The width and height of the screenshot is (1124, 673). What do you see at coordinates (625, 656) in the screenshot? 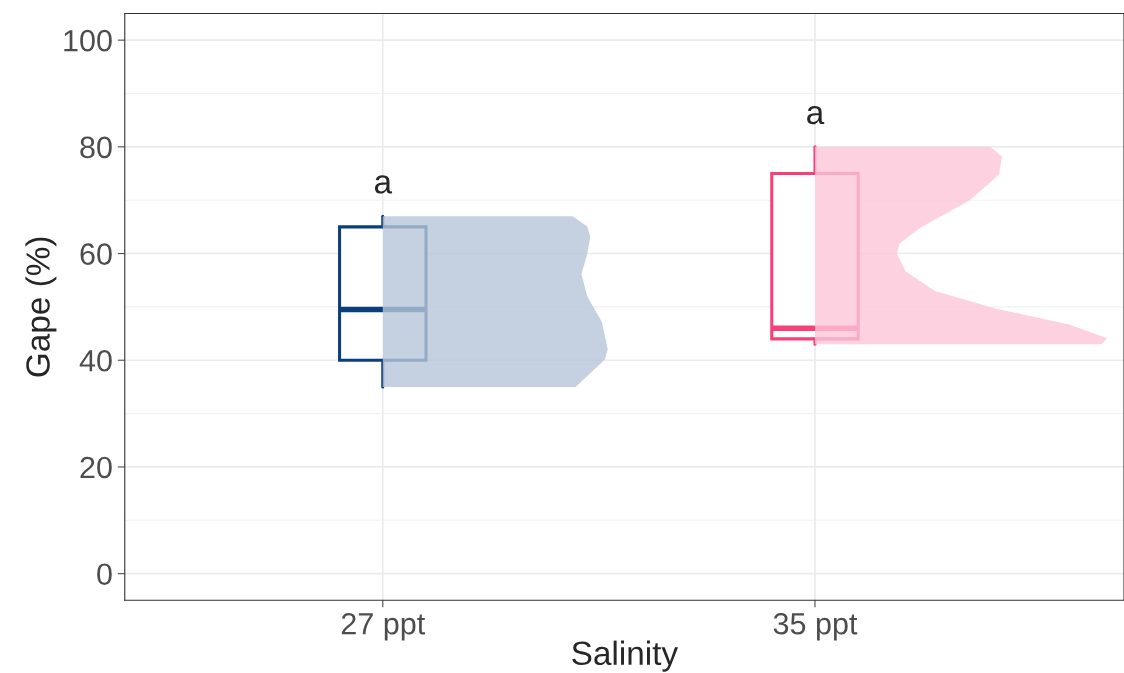
I see `x-axis-title: Salinity` at bounding box center [625, 656].